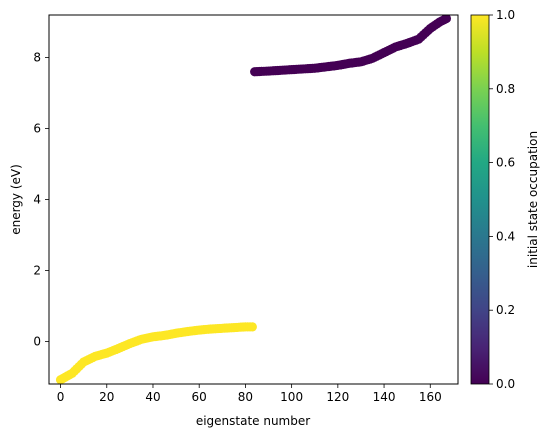 This screenshot has height=438, width=549. I want to click on x-tick-label: 100, so click(291, 397).